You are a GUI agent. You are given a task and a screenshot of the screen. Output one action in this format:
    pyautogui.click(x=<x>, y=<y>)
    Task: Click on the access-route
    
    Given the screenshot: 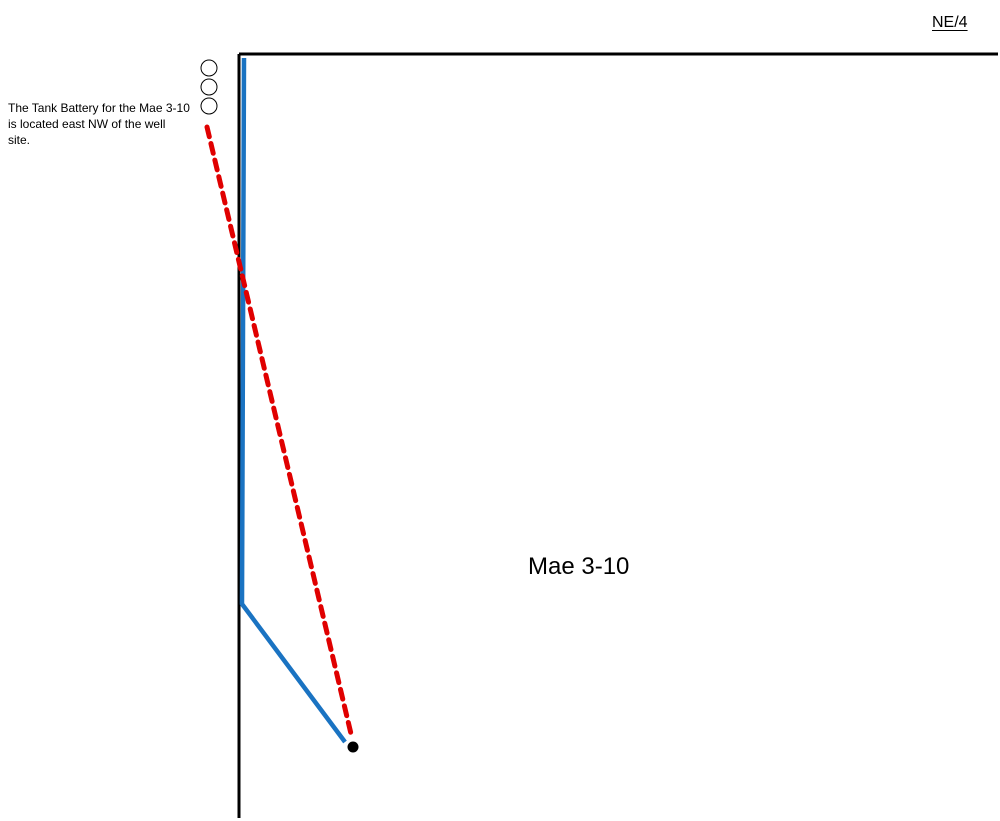 What is the action you would take?
    pyautogui.click(x=279, y=432)
    